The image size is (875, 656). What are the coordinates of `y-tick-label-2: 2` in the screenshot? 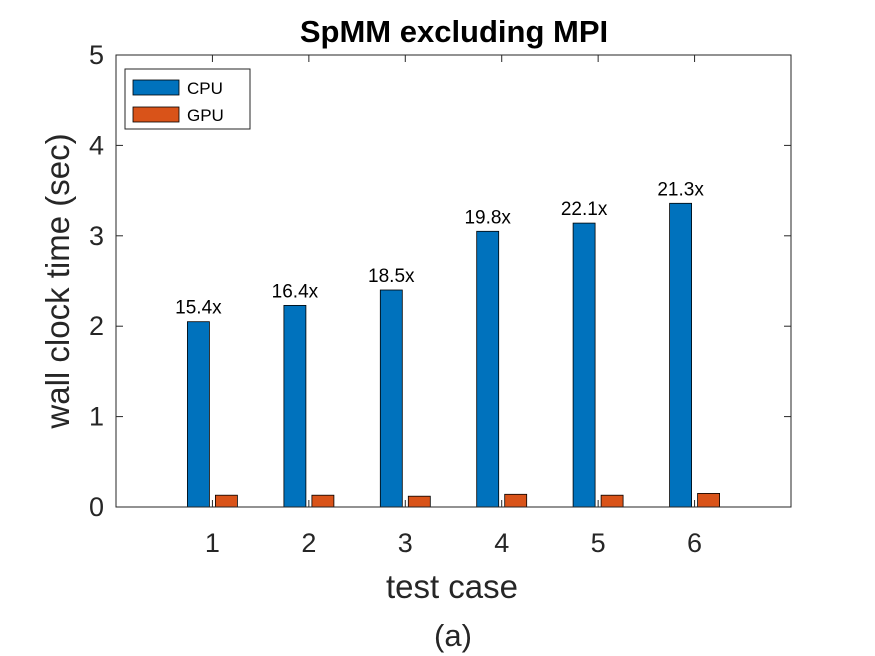 It's located at (96, 326).